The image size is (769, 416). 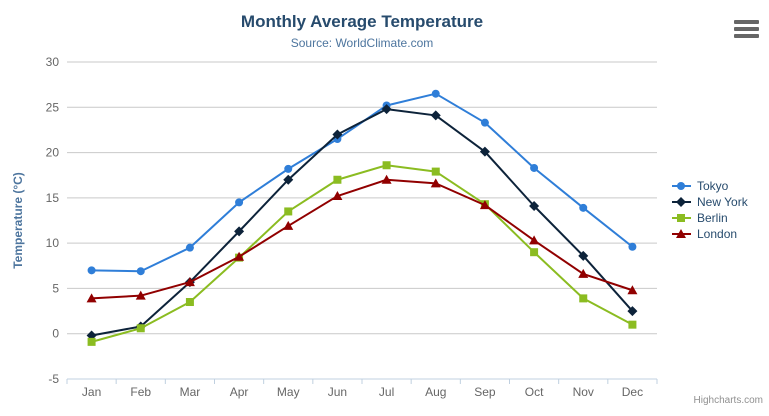 What do you see at coordinates (53, 198) in the screenshot?
I see `y-axis-tick-label: 15` at bounding box center [53, 198].